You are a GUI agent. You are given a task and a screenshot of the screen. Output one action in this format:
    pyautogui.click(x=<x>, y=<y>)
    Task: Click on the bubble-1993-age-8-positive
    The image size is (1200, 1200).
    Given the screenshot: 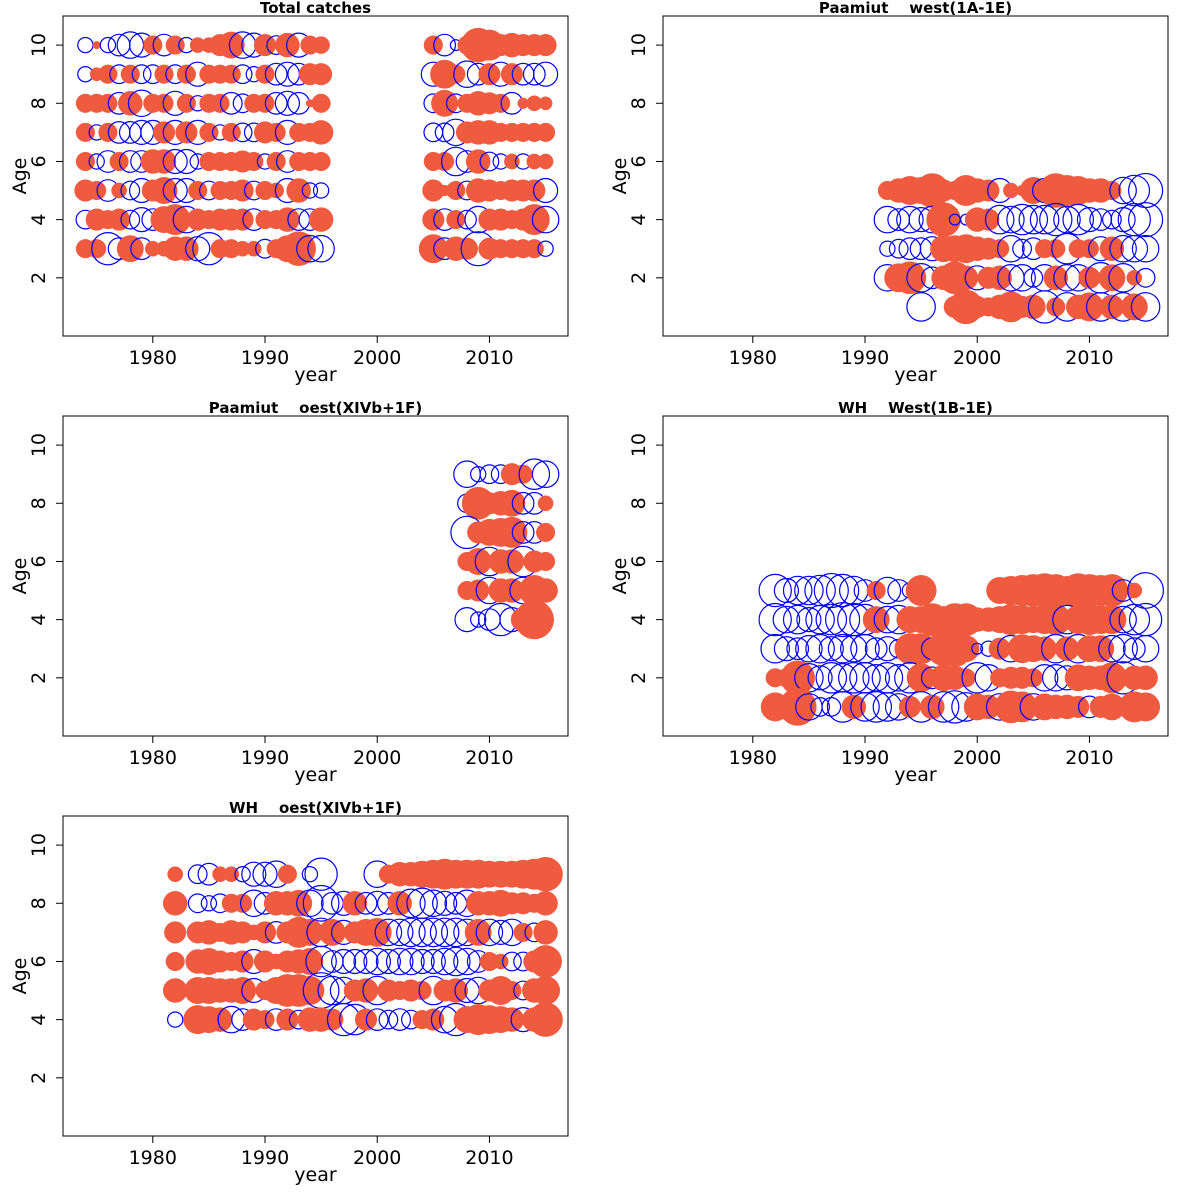 What is the action you would take?
    pyautogui.click(x=299, y=903)
    